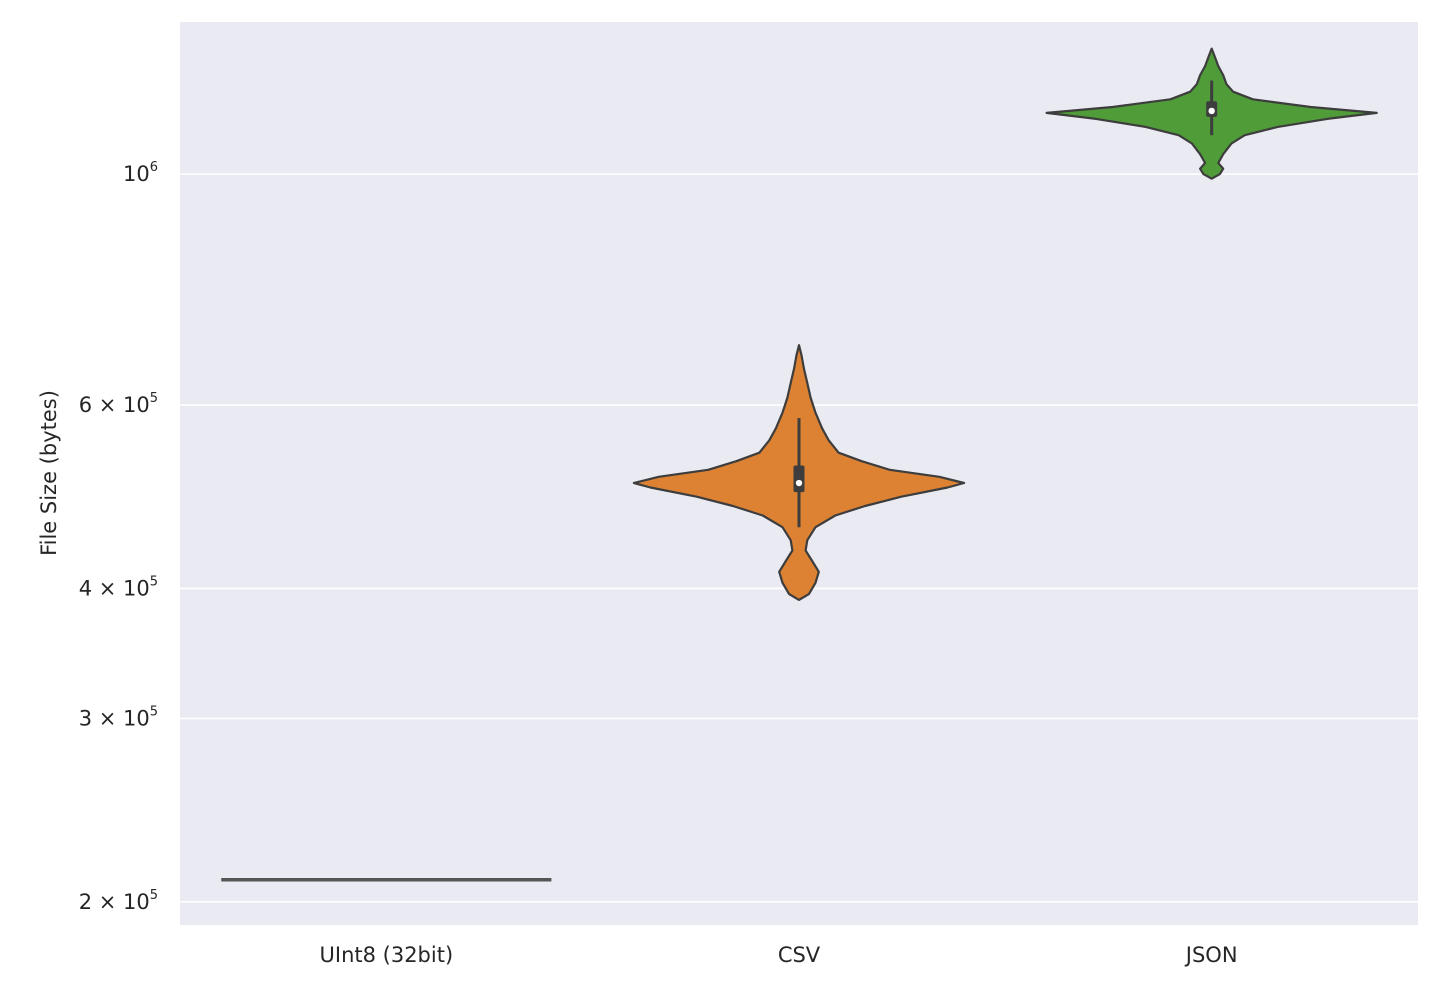 The image size is (1440, 984). Describe the element at coordinates (1211, 955) in the screenshot. I see `x-tick-label-2: JSON` at that location.